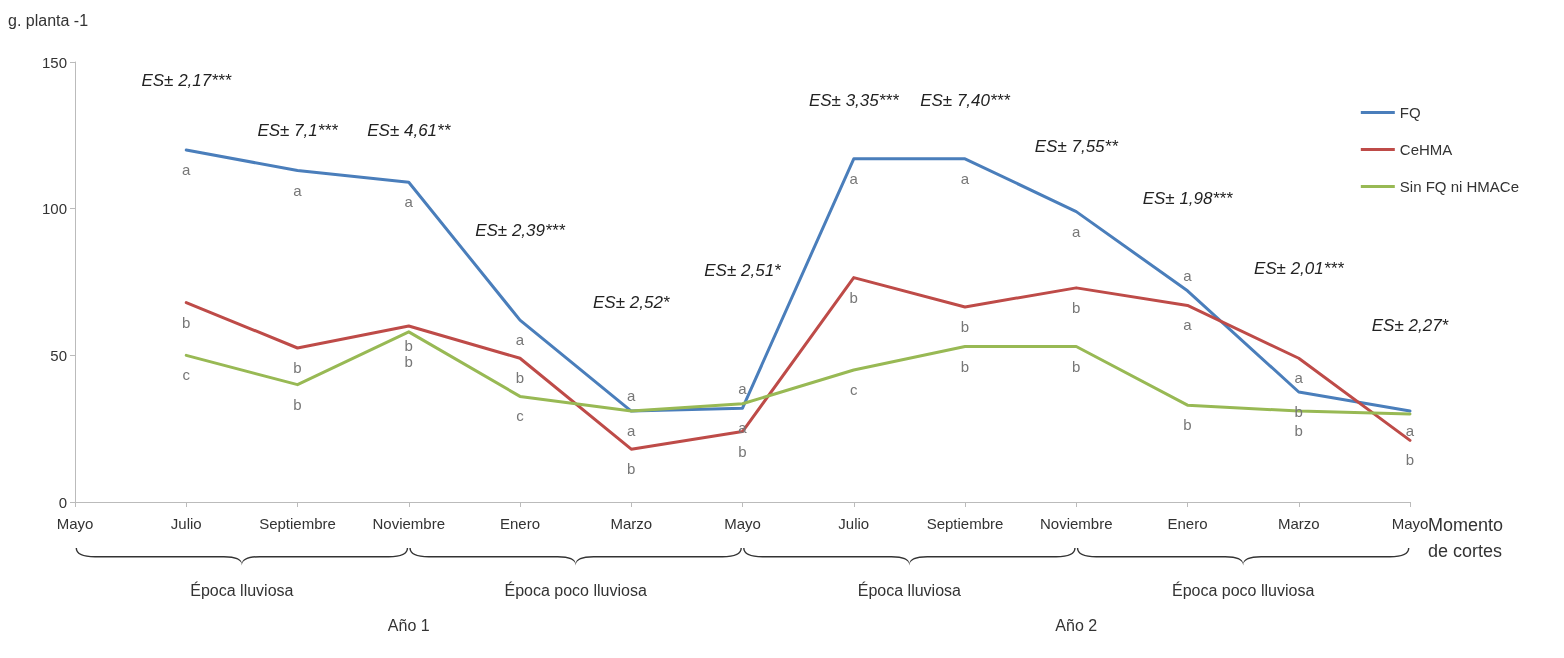 The image size is (1564, 658). What do you see at coordinates (521, 230) in the screenshot?
I see `annotation: ES± 2,39***` at bounding box center [521, 230].